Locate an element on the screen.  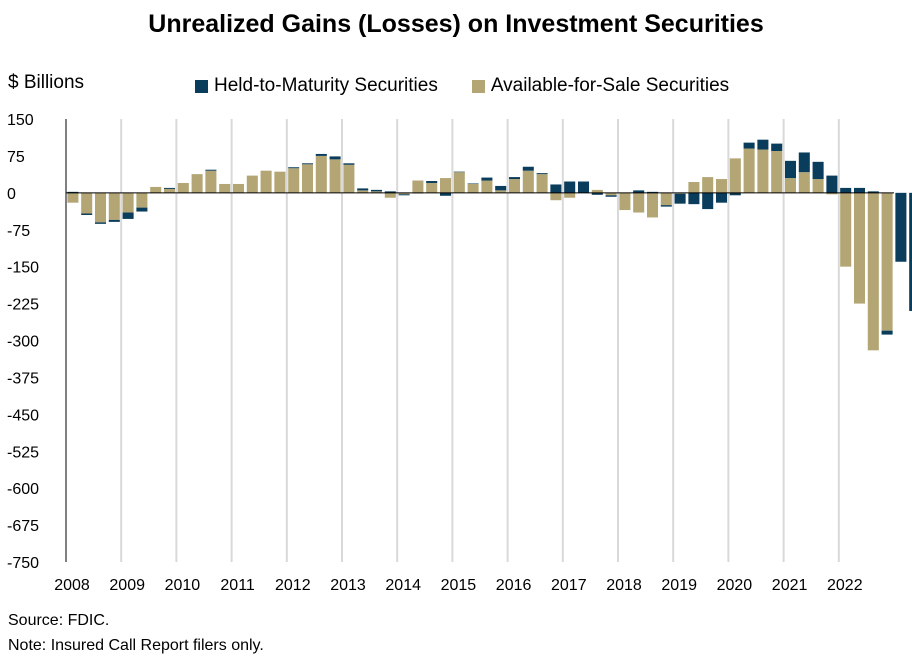
y-tick-label: -150 is located at coordinates (23, 268).